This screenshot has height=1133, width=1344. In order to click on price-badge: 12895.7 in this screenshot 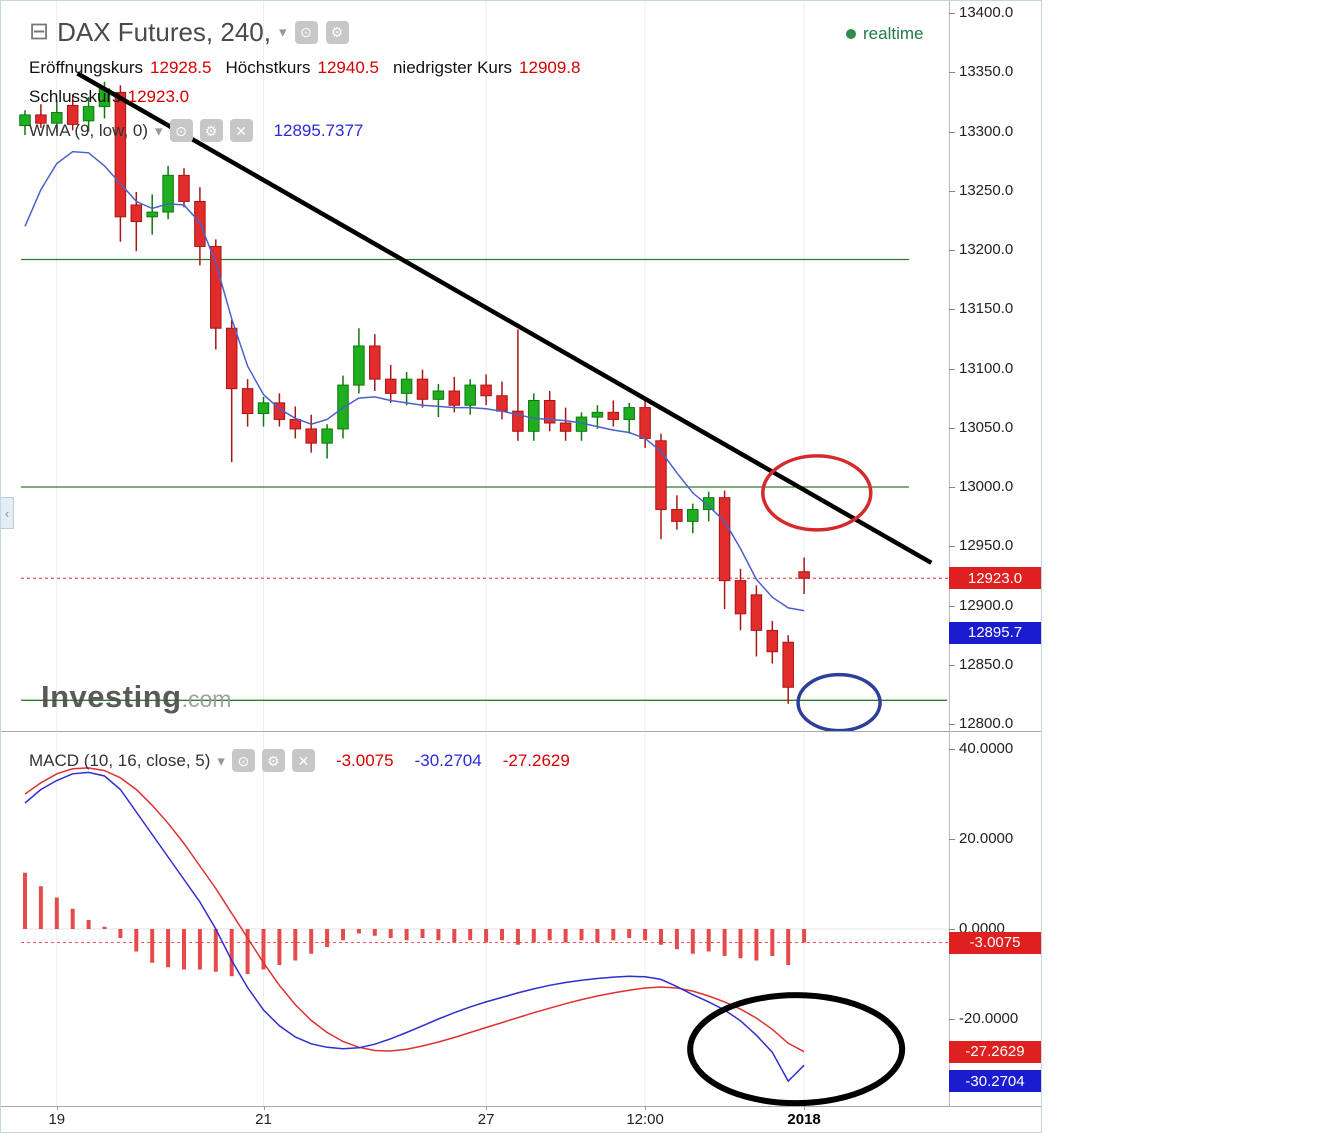, I will do `click(995, 632)`.